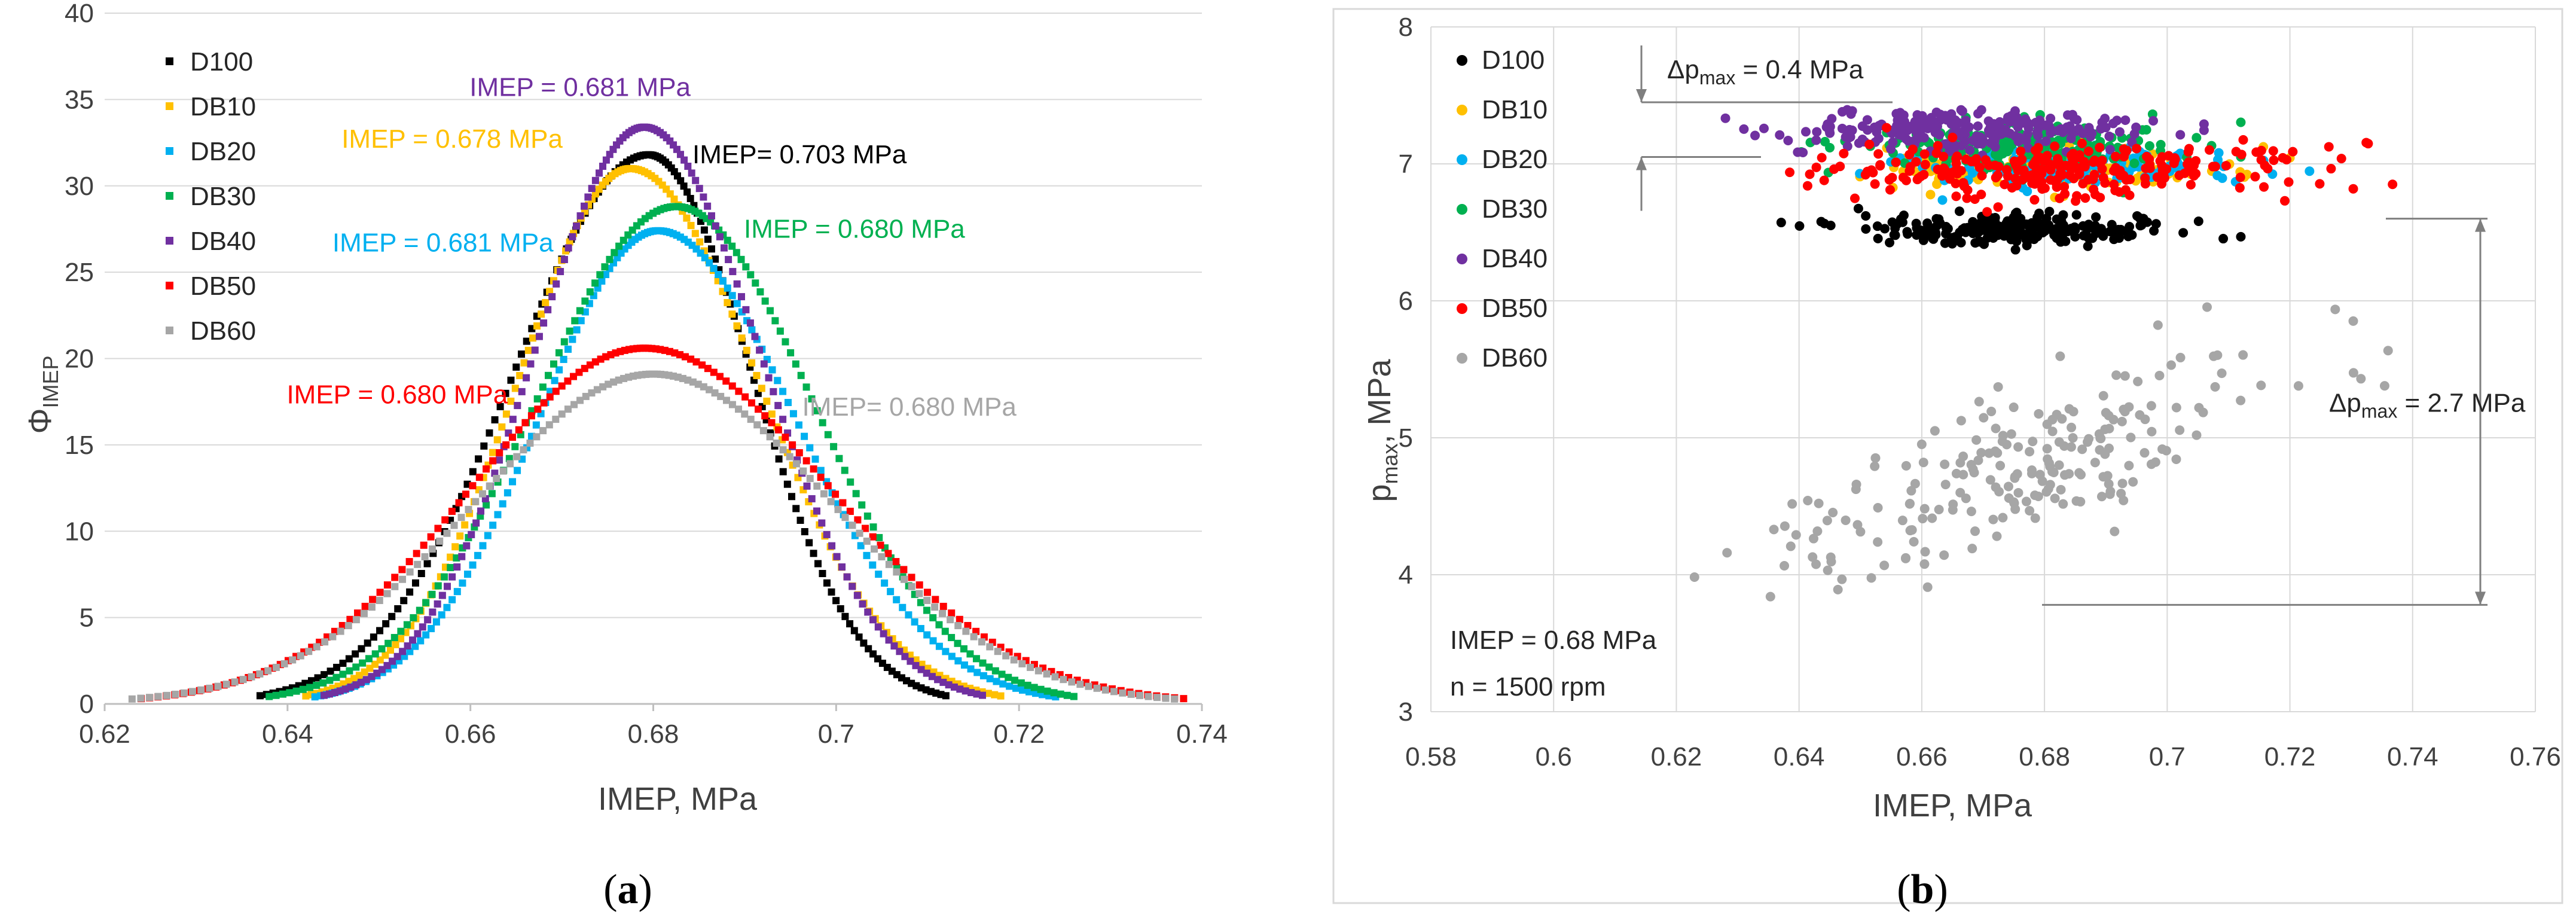  I want to click on chart-a-annotation-3: IMEP= 0.703 MPa, so click(799, 154).